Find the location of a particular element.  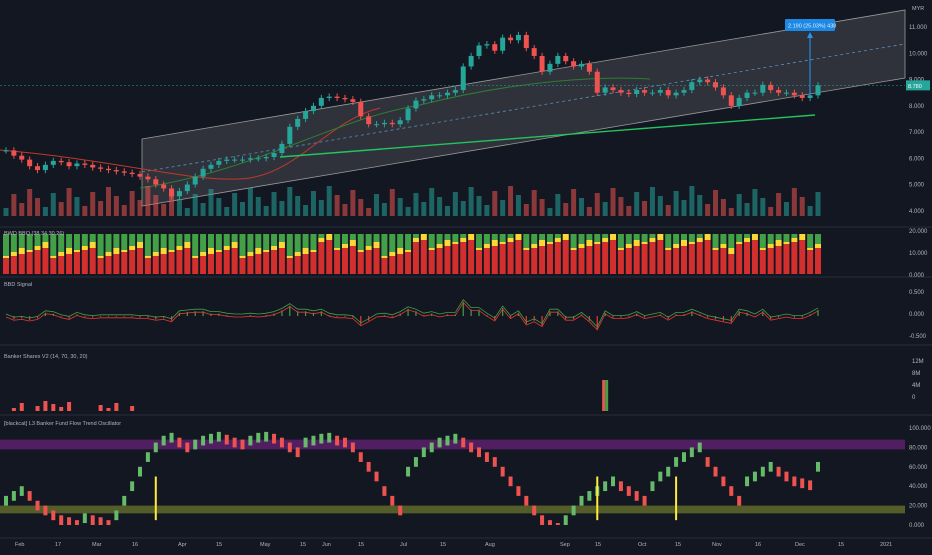

time-axis-label: Feb is located at coordinates (19, 545).